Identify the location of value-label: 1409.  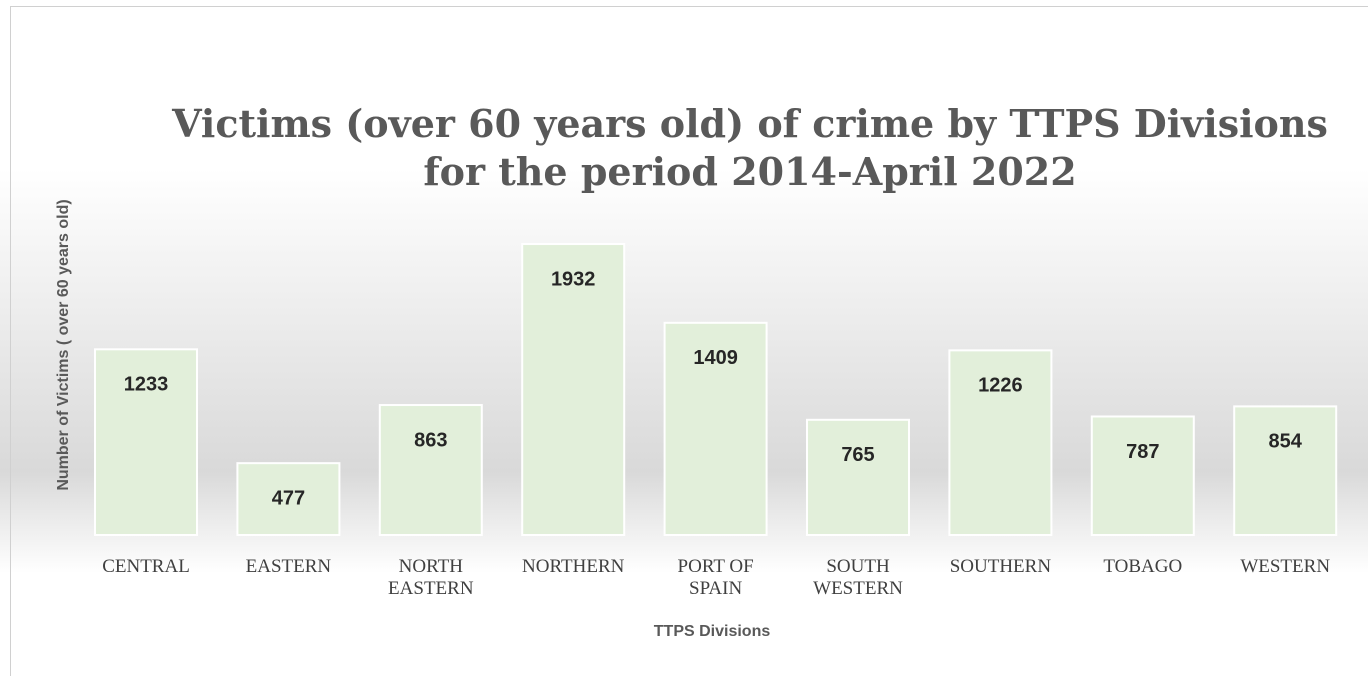
(715, 358).